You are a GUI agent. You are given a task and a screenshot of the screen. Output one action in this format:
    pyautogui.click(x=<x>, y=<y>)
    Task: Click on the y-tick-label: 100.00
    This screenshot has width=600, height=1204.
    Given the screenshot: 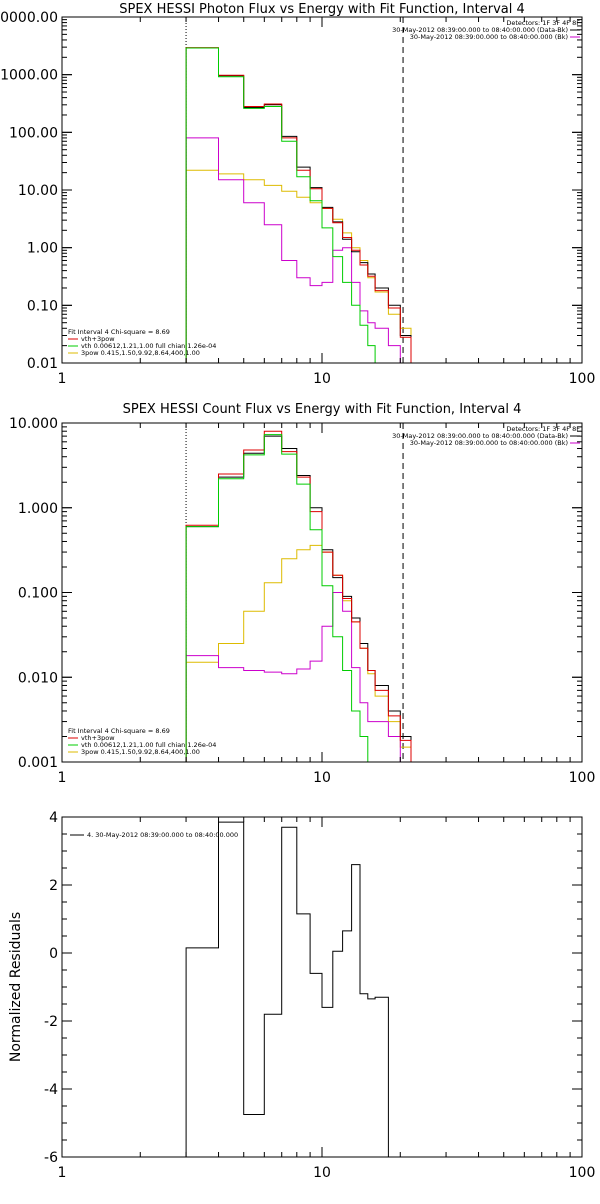 What is the action you would take?
    pyautogui.click(x=33, y=133)
    